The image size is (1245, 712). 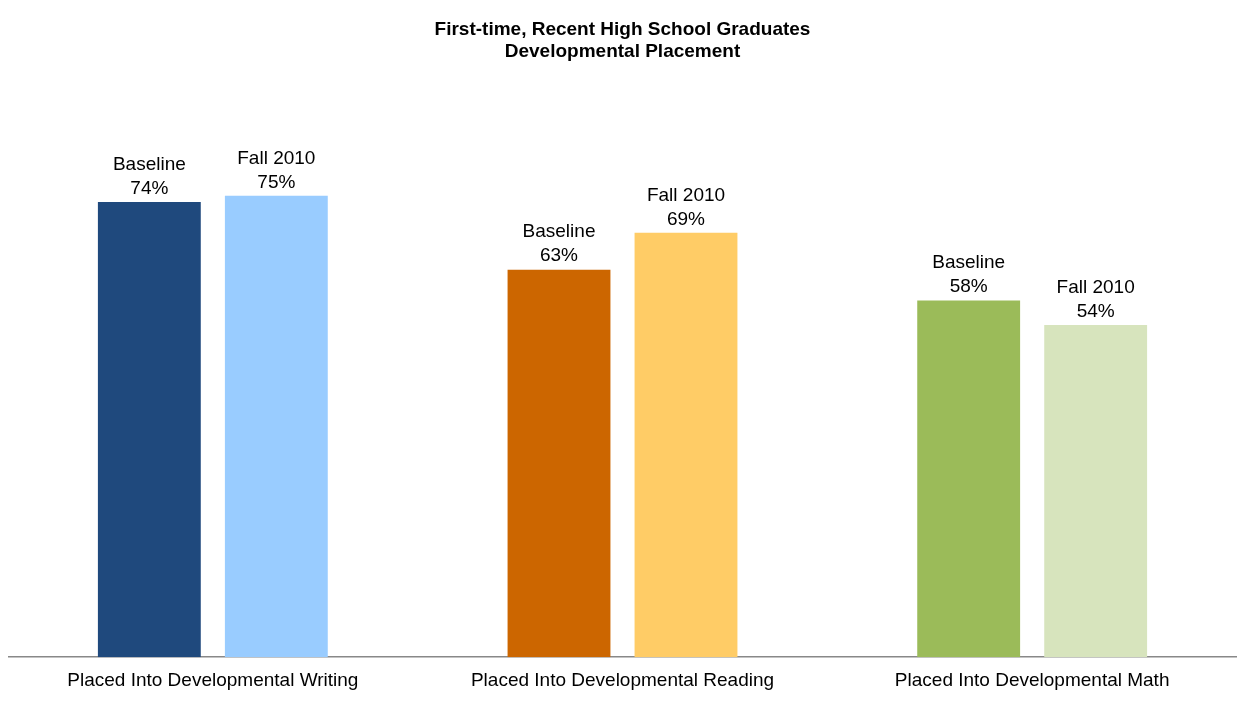 What do you see at coordinates (968, 286) in the screenshot?
I see `data-label: 58%` at bounding box center [968, 286].